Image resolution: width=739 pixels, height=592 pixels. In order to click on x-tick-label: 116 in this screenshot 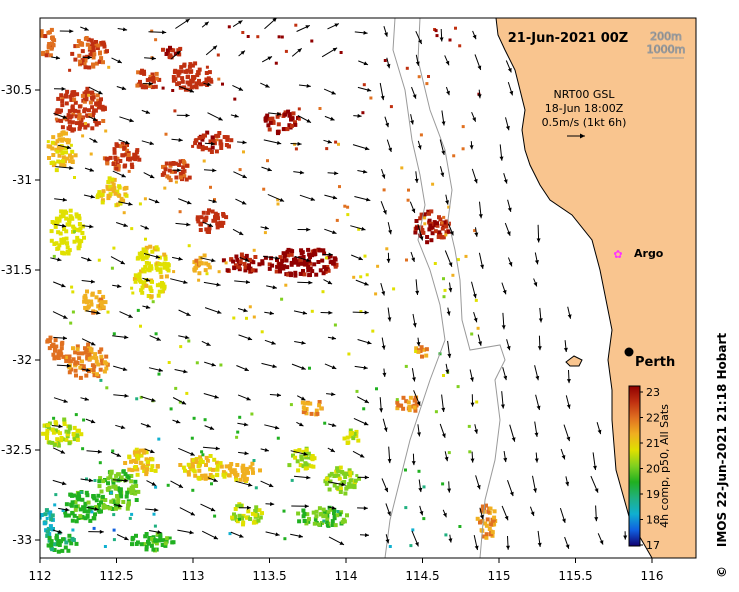, I will do `click(652, 576)`.